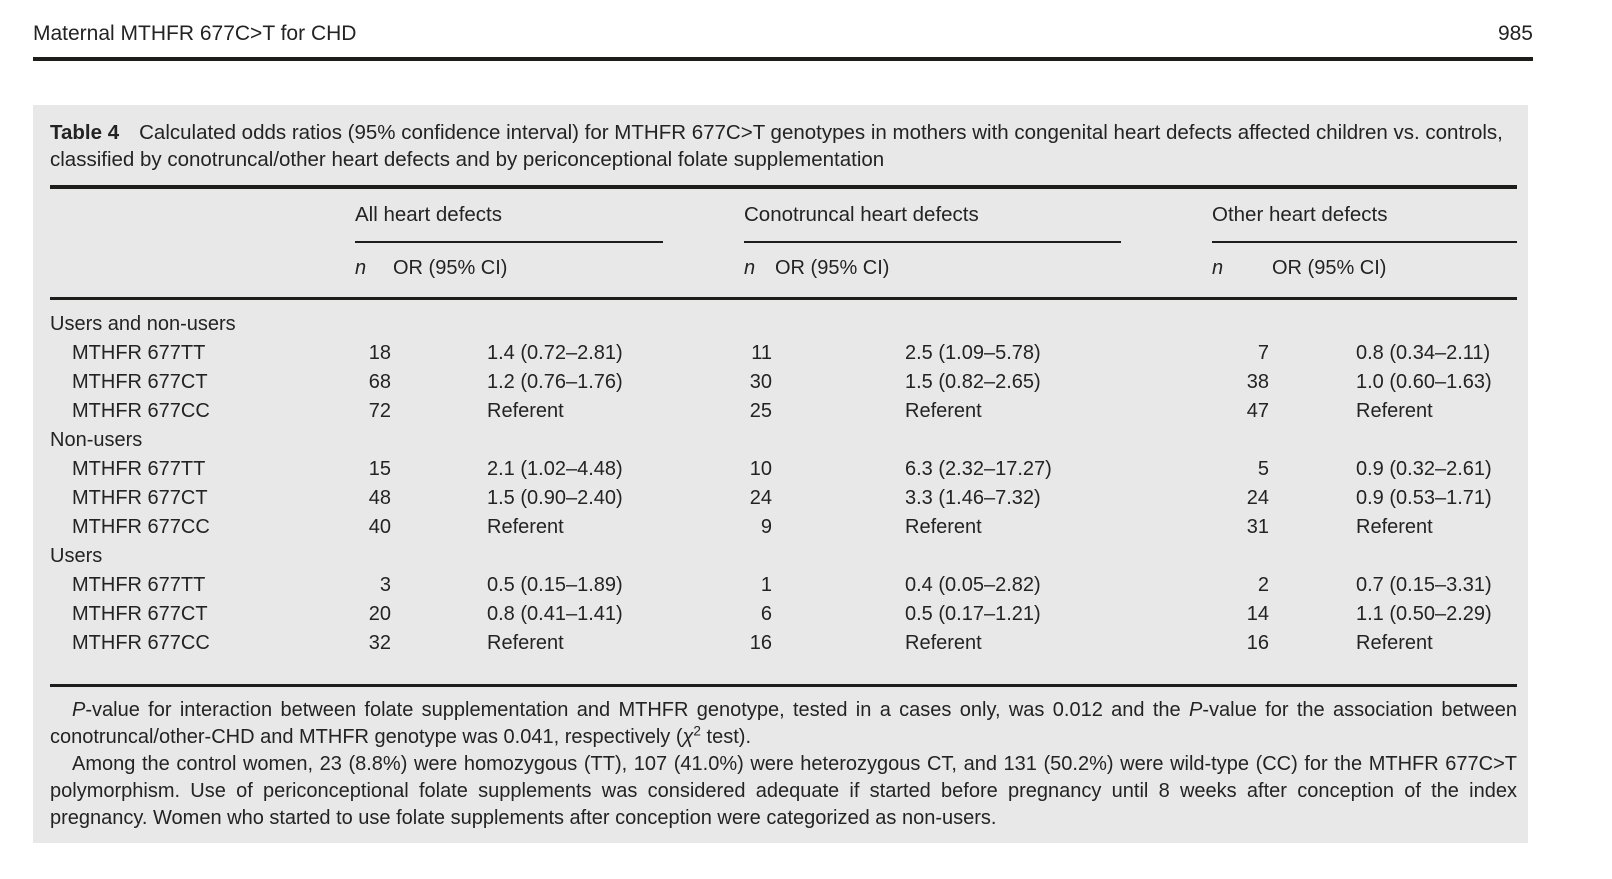 This screenshot has height=879, width=1612. I want to click on cell-or-other: 0.7 (0.15–3.31), so click(1424, 585).